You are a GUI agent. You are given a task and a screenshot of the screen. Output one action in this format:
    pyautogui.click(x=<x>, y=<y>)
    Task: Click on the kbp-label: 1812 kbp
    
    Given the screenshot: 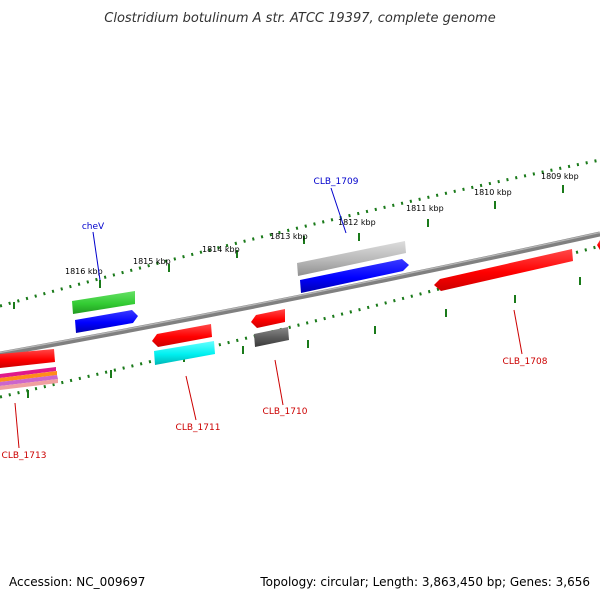 What is the action you would take?
    pyautogui.click(x=357, y=222)
    